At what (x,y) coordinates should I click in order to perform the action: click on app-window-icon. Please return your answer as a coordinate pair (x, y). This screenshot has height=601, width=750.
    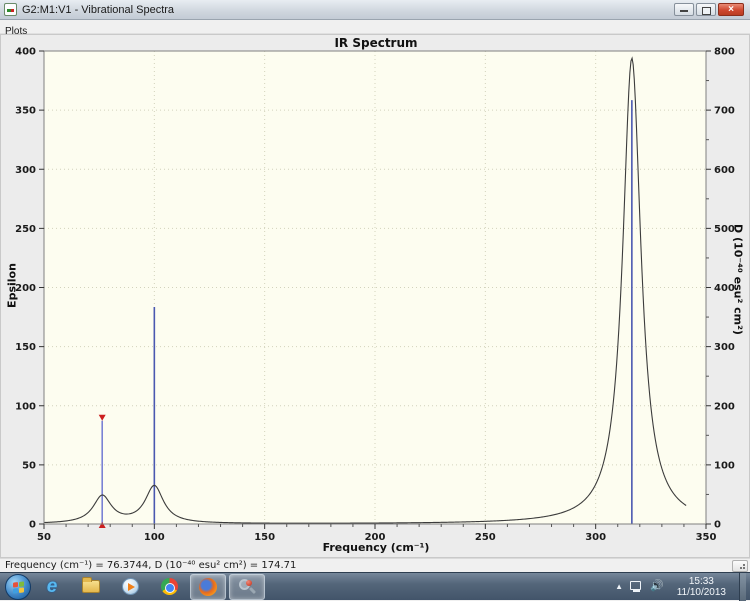
    Looking at the image, I should click on (10, 9).